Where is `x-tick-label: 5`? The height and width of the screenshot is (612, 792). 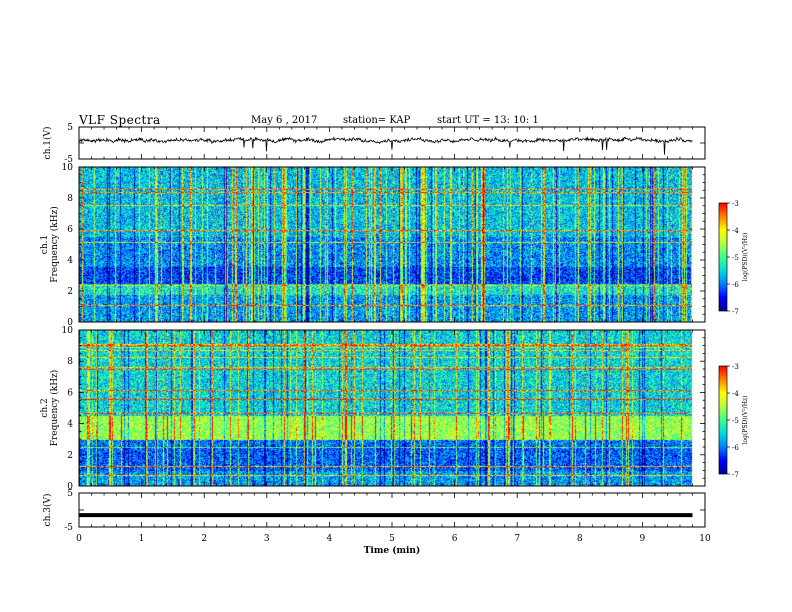 x-tick-label: 5 is located at coordinates (392, 539).